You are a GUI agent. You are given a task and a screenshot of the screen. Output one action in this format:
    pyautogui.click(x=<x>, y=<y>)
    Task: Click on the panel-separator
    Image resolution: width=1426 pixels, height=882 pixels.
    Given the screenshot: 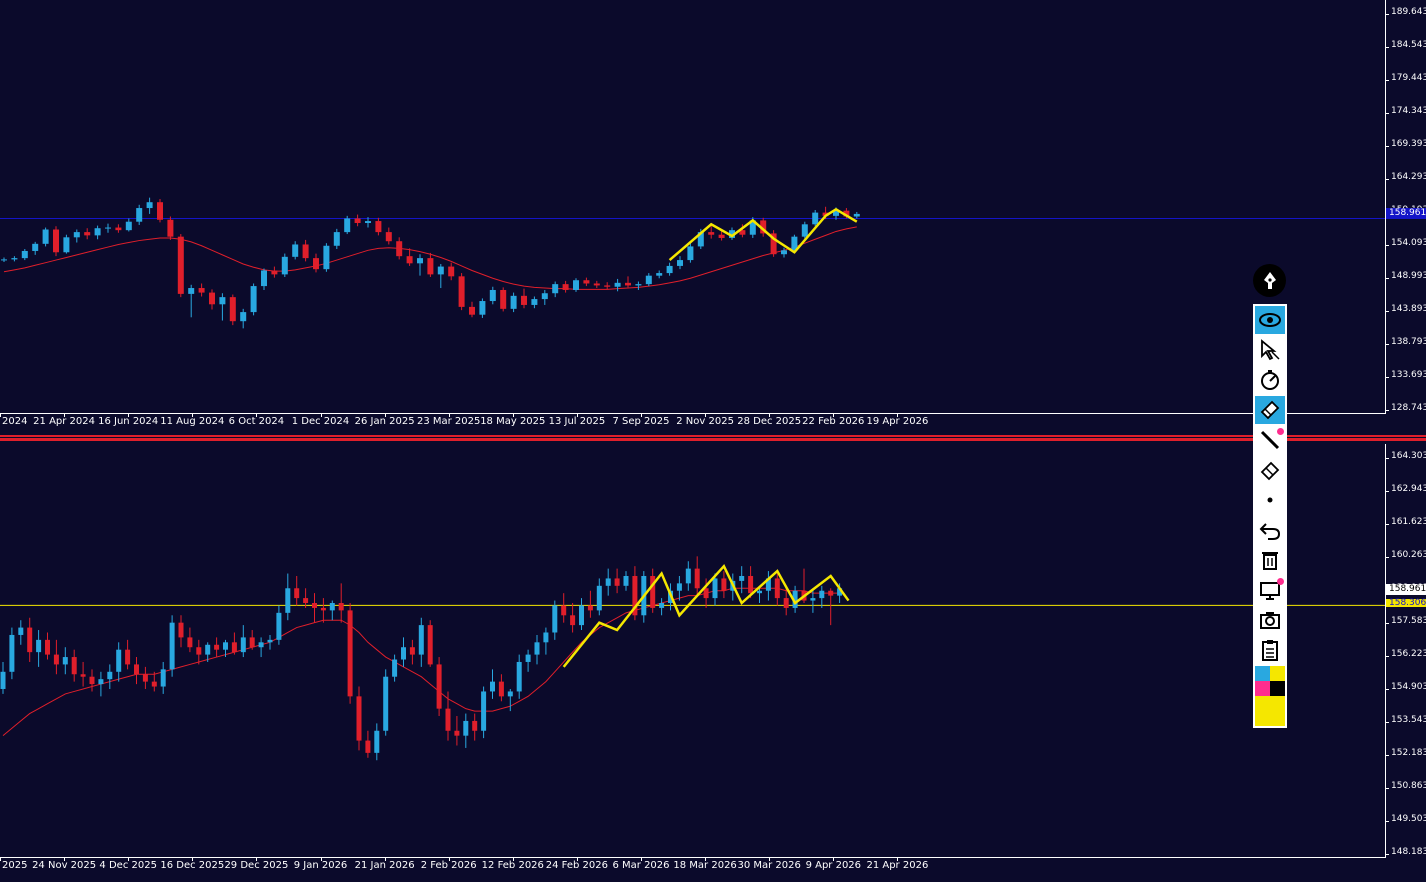 What is the action you would take?
    pyautogui.click(x=713, y=436)
    